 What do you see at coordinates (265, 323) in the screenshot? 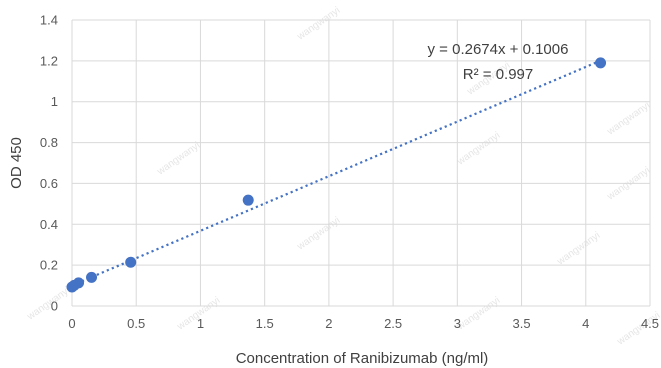
I see `x-tick-label: 1.5` at bounding box center [265, 323].